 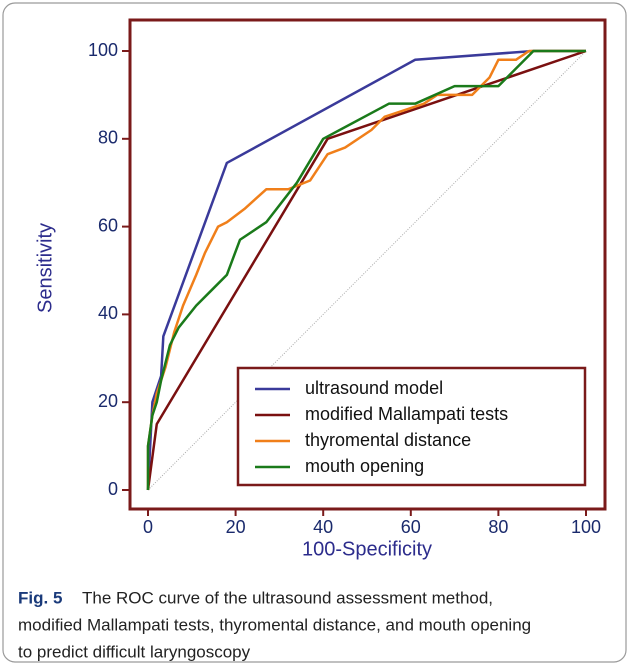 I want to click on y-tick-label: 40, so click(x=108, y=313).